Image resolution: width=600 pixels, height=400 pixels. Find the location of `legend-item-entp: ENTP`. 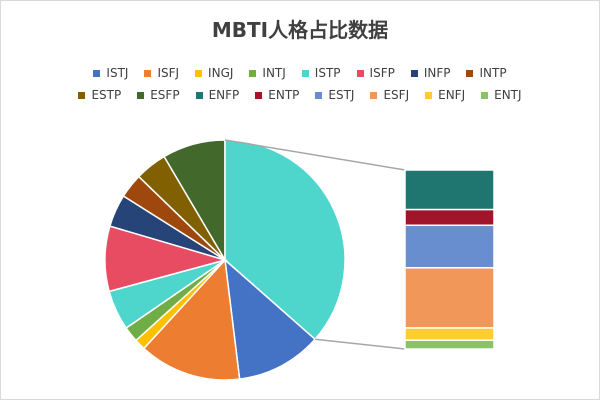

legend-item-entp: ENTP is located at coordinates (277, 95).